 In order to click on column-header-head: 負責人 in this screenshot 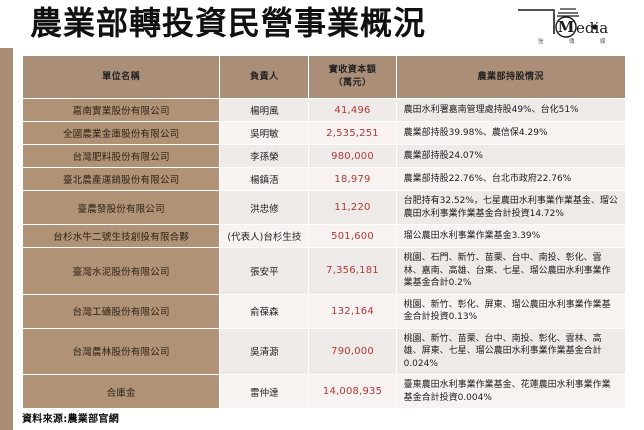, I will do `click(264, 77)`.